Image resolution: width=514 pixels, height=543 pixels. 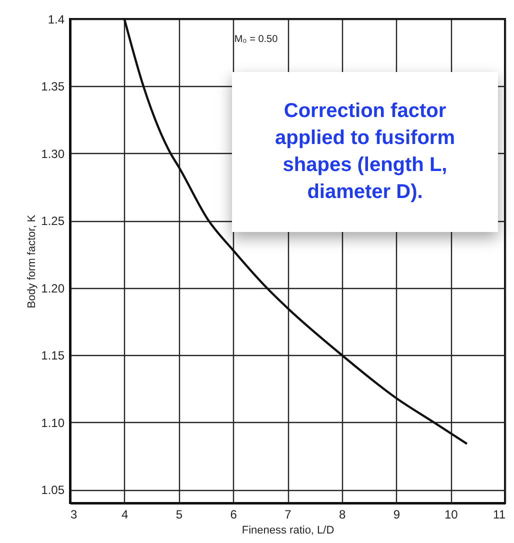 What do you see at coordinates (53, 87) in the screenshot?
I see `y-tick-label: 1.35` at bounding box center [53, 87].